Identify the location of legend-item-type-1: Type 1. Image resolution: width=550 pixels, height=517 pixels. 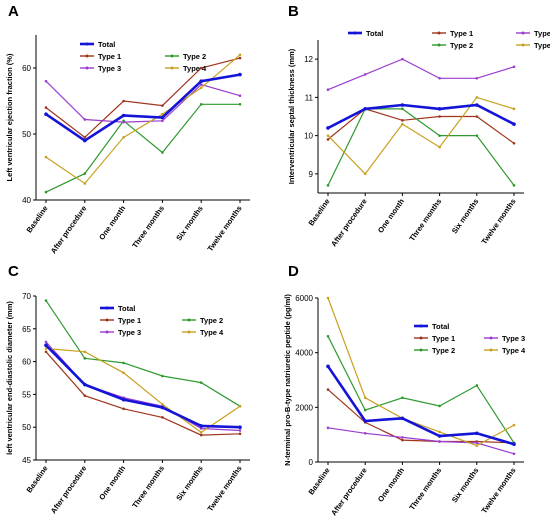
(120, 320).